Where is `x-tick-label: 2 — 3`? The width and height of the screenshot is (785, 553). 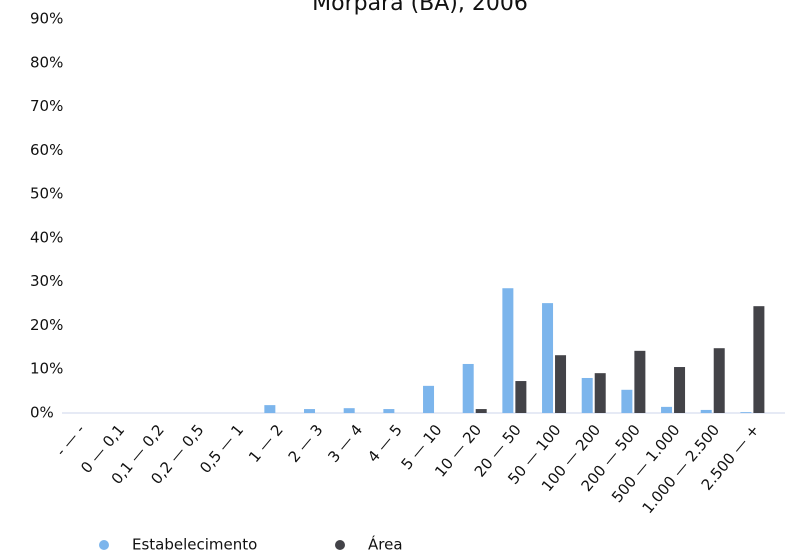
x-tick-label: 2 — 3 is located at coordinates (306, 443).